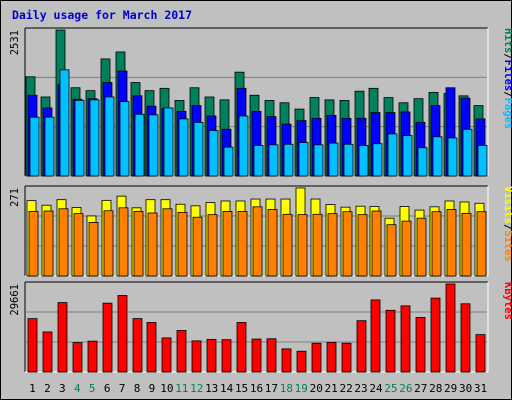 This screenshot has height=400, width=512. Describe the element at coordinates (507, 40) in the screenshot. I see `hits-files-pages-legend-hits: Hits` at that location.